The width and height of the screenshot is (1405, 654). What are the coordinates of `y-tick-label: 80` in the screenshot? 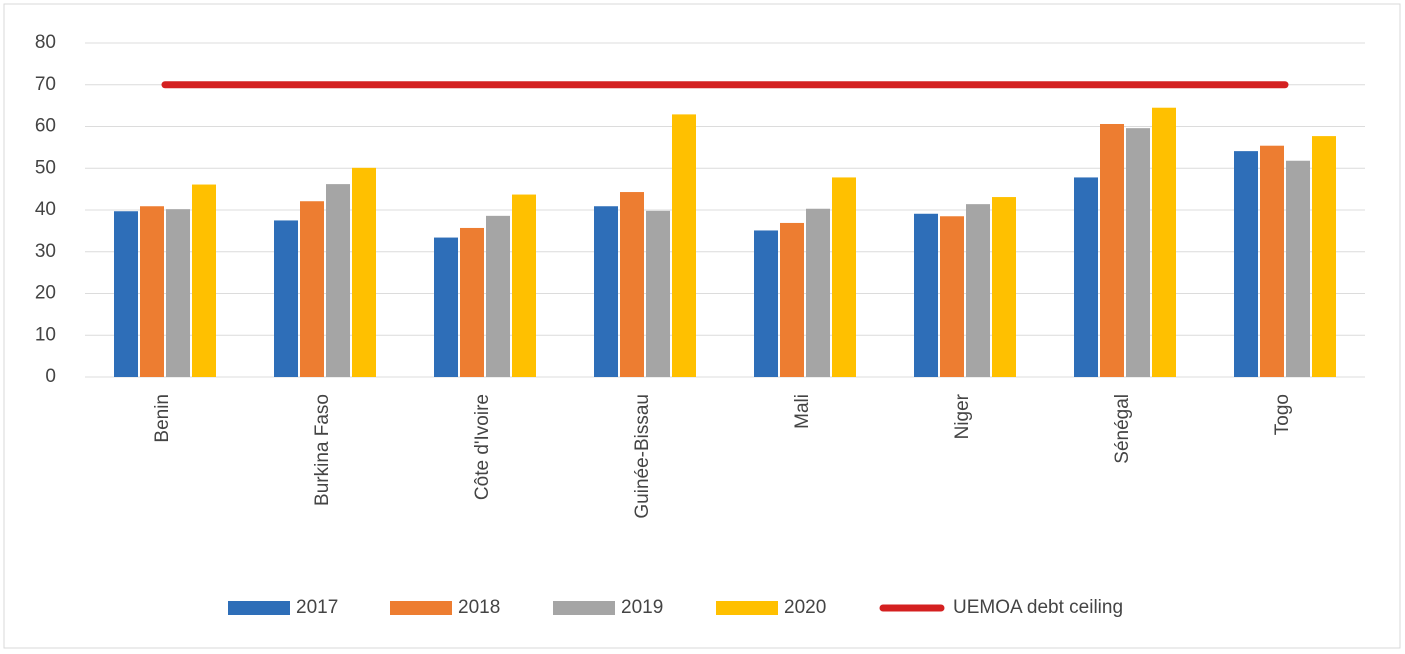 It's located at (45, 42).